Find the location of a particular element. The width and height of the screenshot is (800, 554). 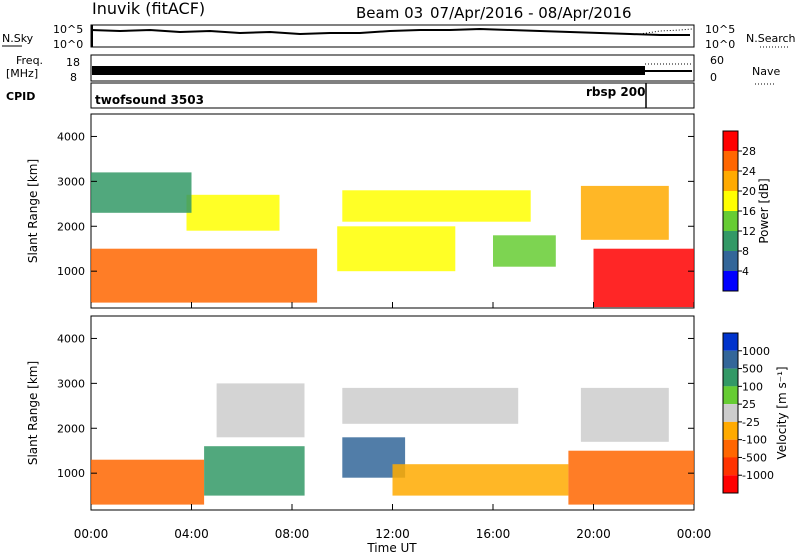

cpid-frame is located at coordinates (392, 95).